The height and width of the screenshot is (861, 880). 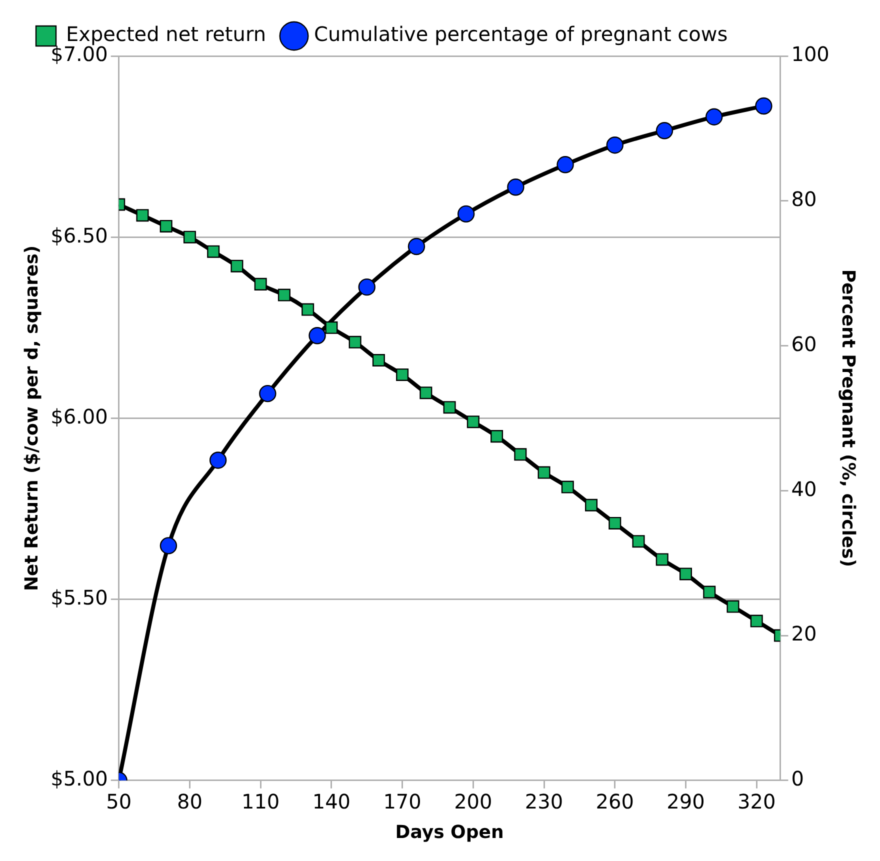 I want to click on x-tick-label: 80, so click(x=189, y=802).